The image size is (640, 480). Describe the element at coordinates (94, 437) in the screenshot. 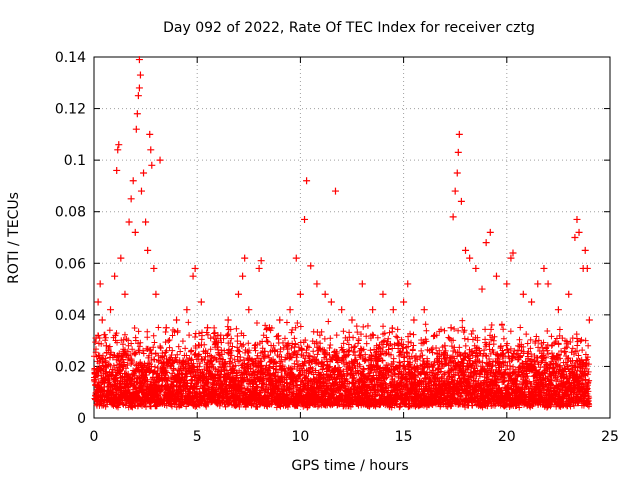

I see `x-tick-label: 0` at that location.